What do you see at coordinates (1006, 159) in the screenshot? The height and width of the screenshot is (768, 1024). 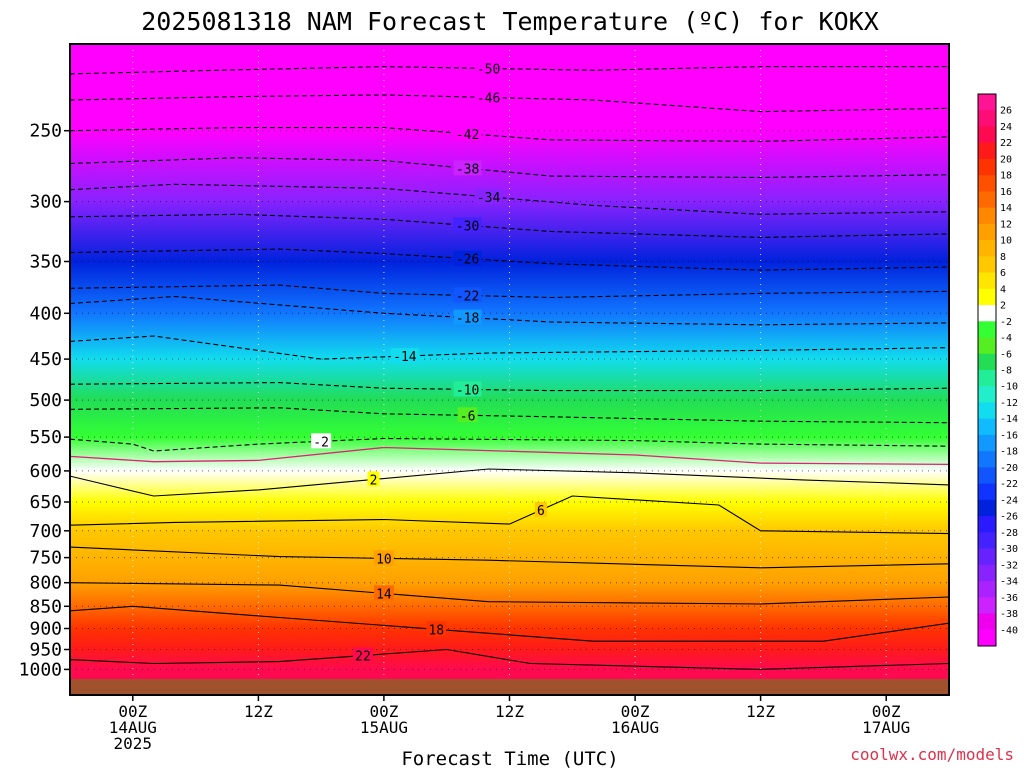 I see `colorbar-tick-label: 20` at bounding box center [1006, 159].